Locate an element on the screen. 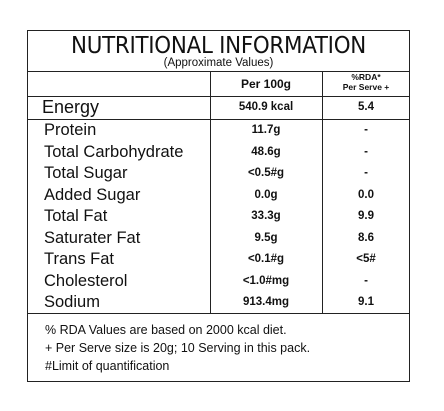 The height and width of the screenshot is (411, 444). per100g-value: 0.0g is located at coordinates (266, 195).